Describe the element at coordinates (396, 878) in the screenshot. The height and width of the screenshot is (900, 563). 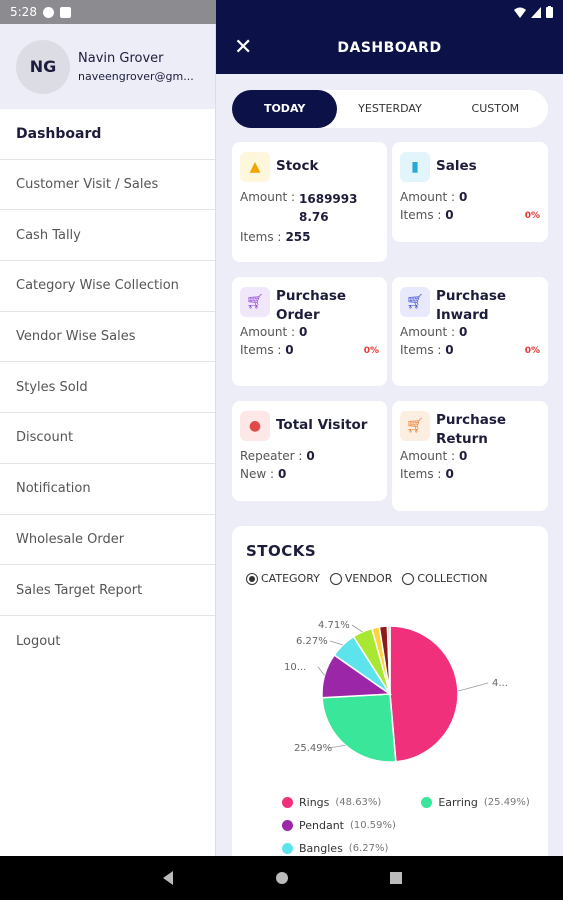
I see `recents-icon` at that location.